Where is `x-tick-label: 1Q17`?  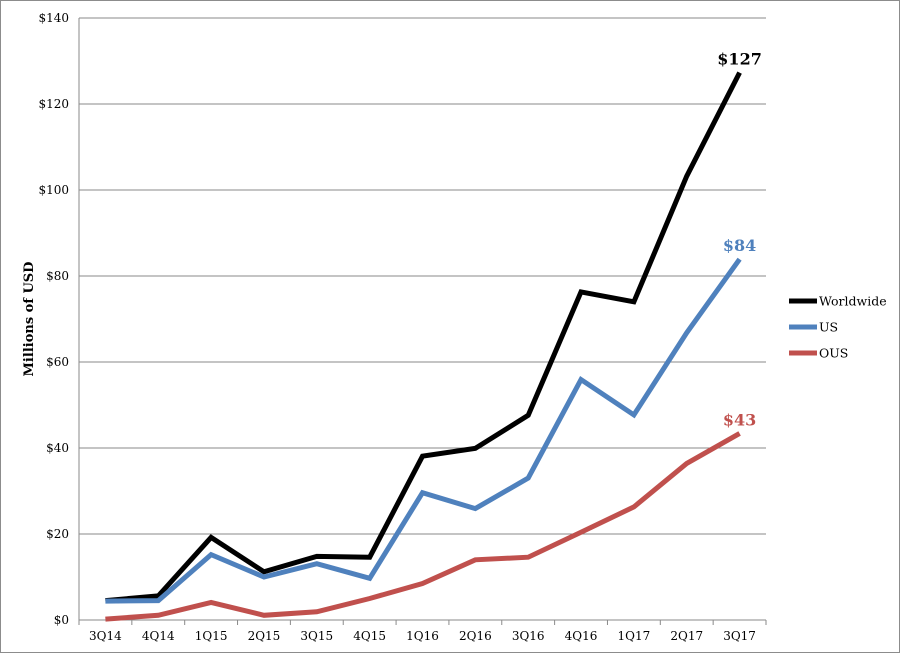 x-tick-label: 1Q17 is located at coordinates (634, 636).